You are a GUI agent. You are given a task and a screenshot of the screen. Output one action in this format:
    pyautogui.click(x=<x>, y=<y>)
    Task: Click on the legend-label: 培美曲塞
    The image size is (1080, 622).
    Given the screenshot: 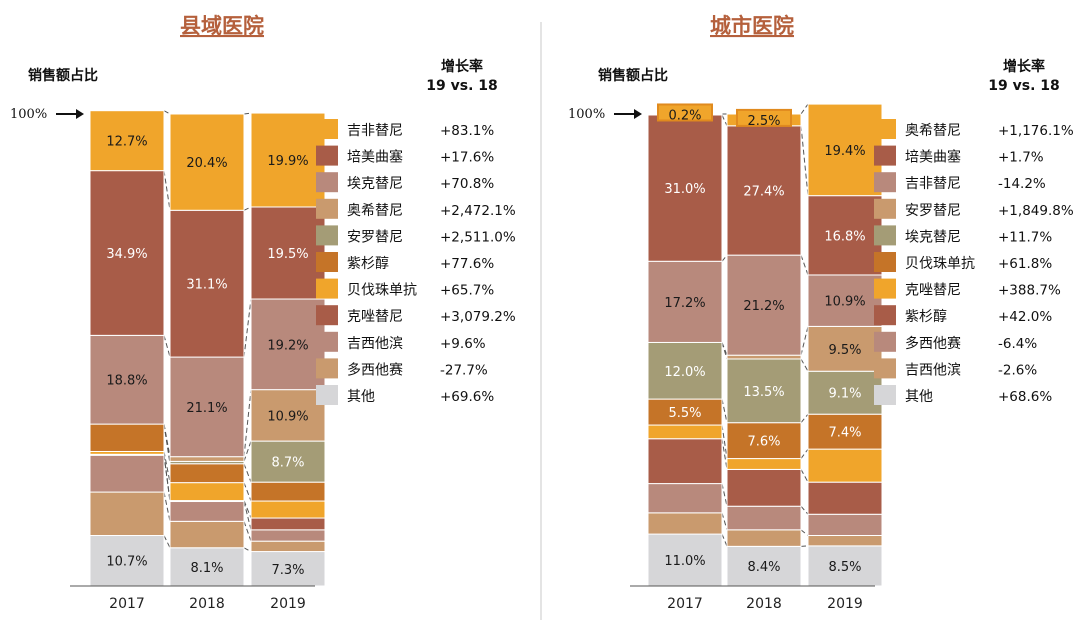 What is the action you would take?
    pyautogui.click(x=933, y=157)
    